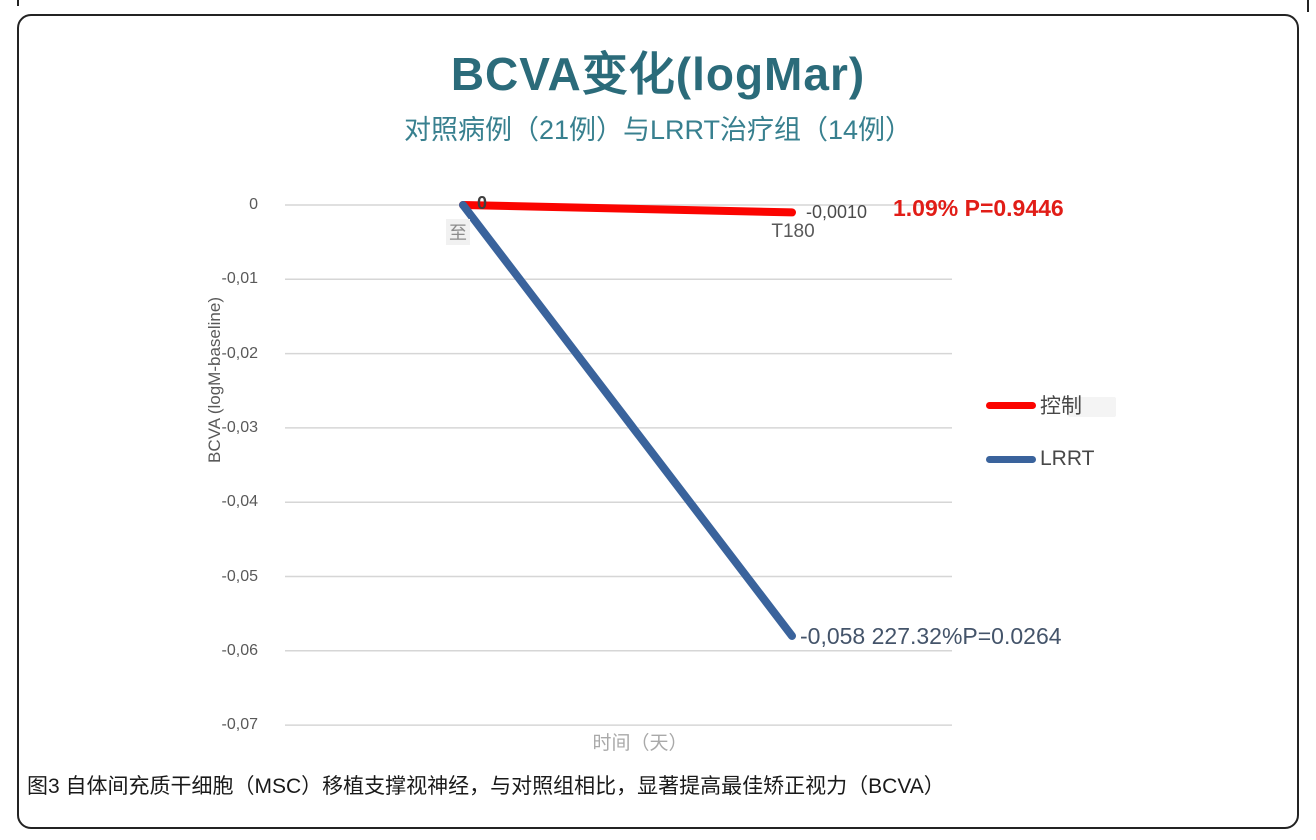 Image resolution: width=1316 pixels, height=840 pixels. Describe the element at coordinates (458, 232) in the screenshot. I see `x-category-label-start: 至` at that location.